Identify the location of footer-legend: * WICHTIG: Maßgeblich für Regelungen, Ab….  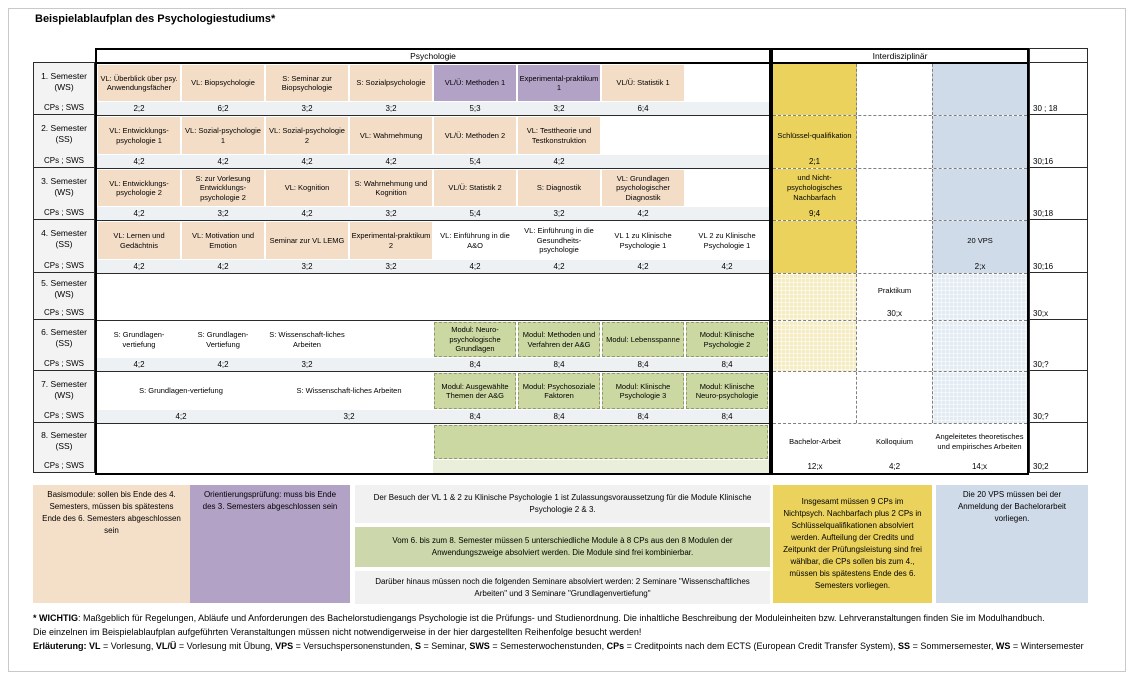
(569, 633).